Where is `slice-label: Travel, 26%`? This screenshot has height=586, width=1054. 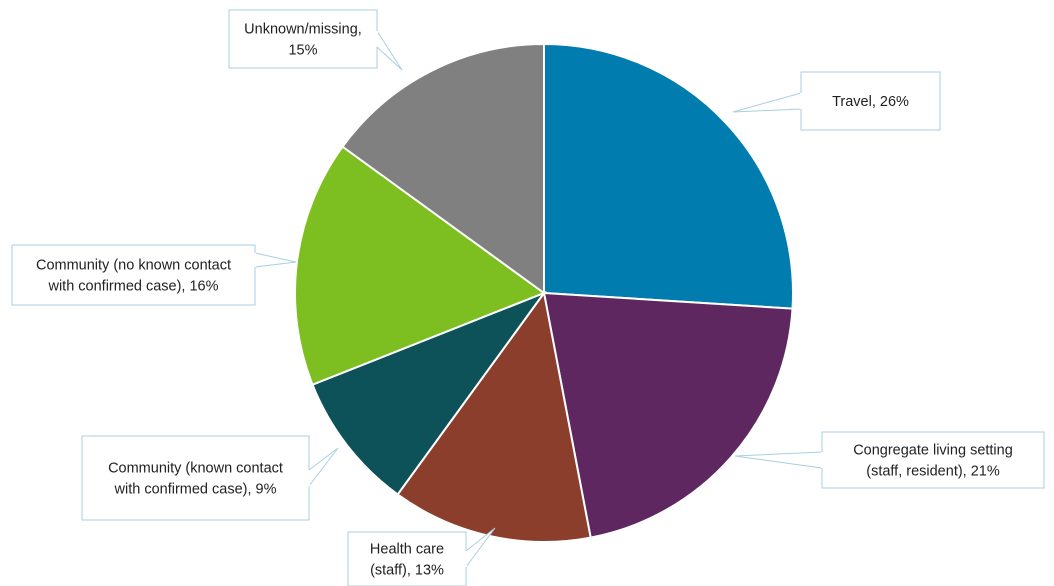 slice-label: Travel, 26% is located at coordinates (870, 101).